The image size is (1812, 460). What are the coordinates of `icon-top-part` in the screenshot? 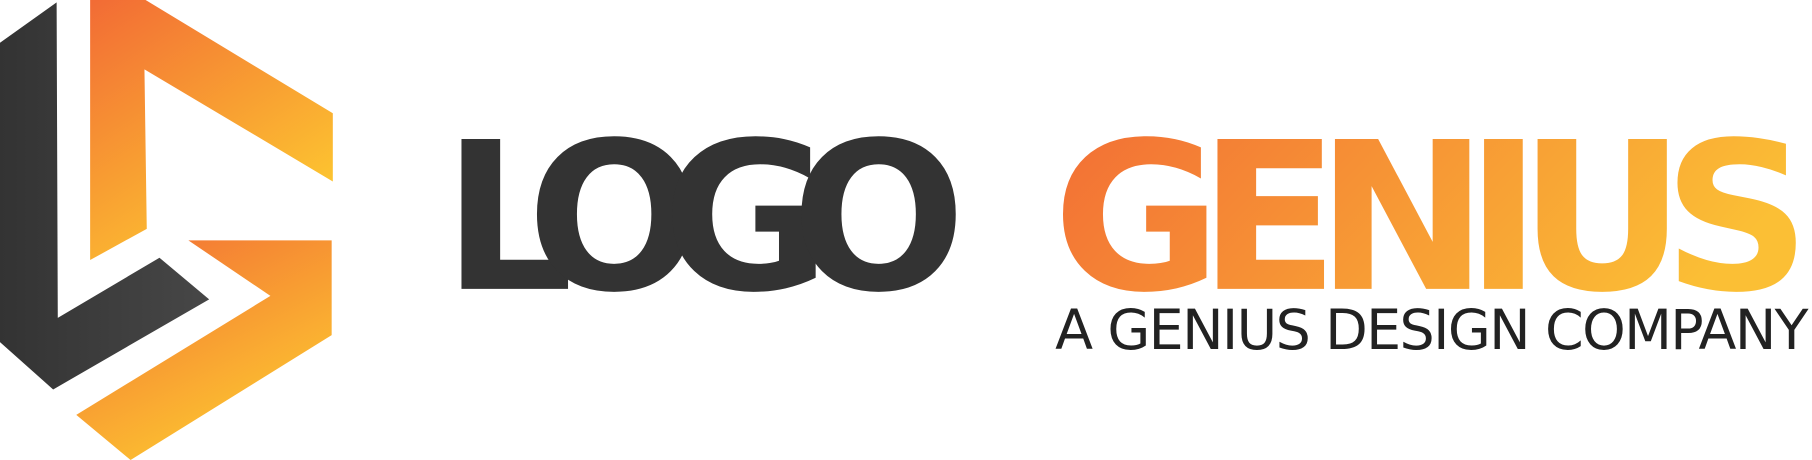 It's located at (211, 130).